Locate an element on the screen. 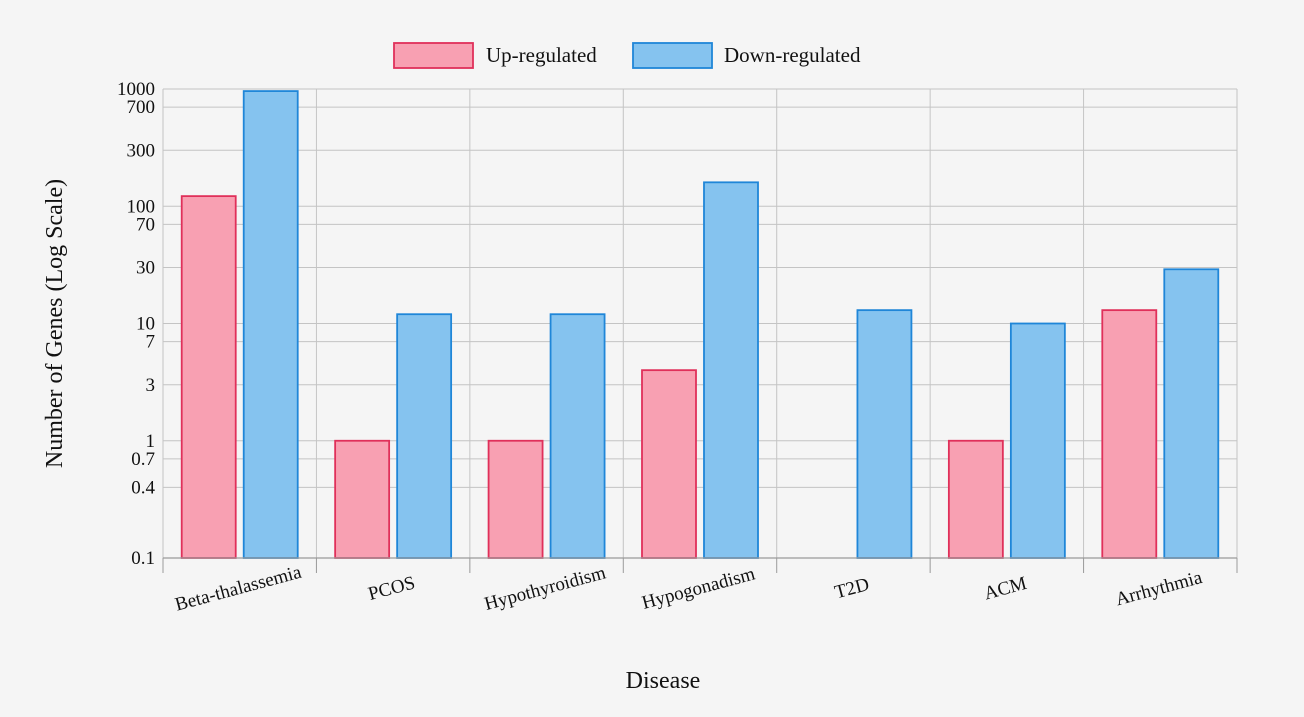  legend-label-up-regulated: Up-regulated is located at coordinates (541, 55).